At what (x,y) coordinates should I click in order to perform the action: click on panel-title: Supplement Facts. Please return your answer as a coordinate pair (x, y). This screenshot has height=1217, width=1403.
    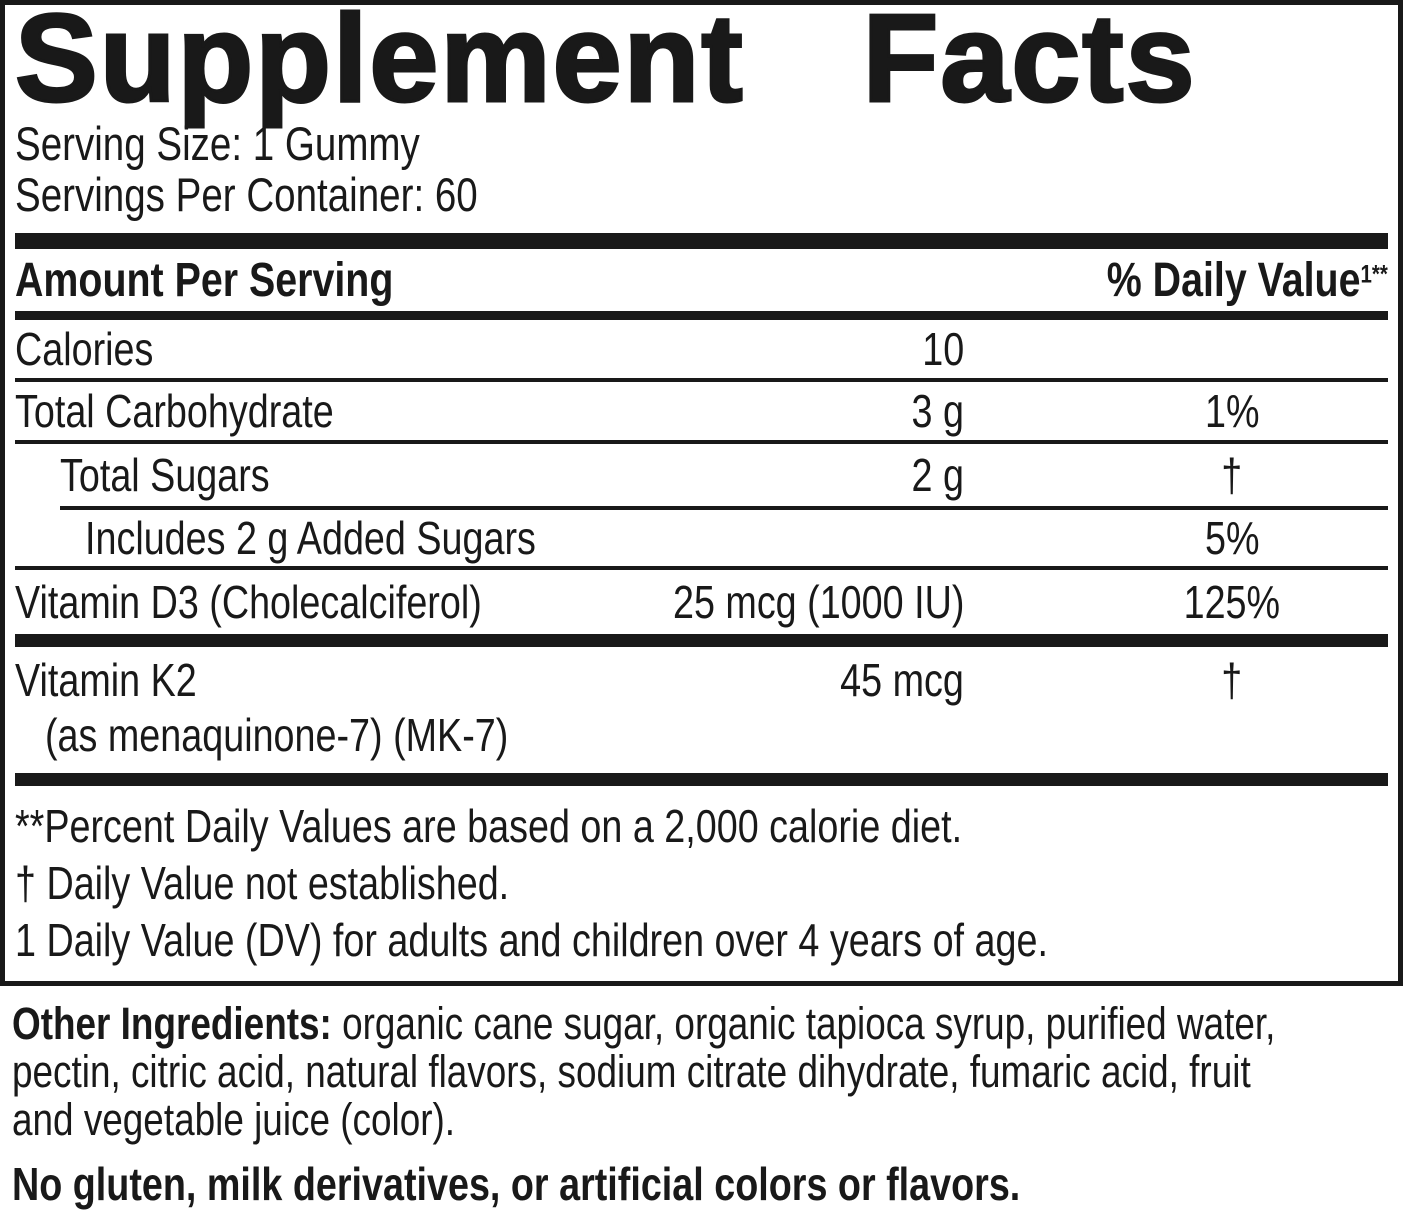
    Looking at the image, I should click on (701, 64).